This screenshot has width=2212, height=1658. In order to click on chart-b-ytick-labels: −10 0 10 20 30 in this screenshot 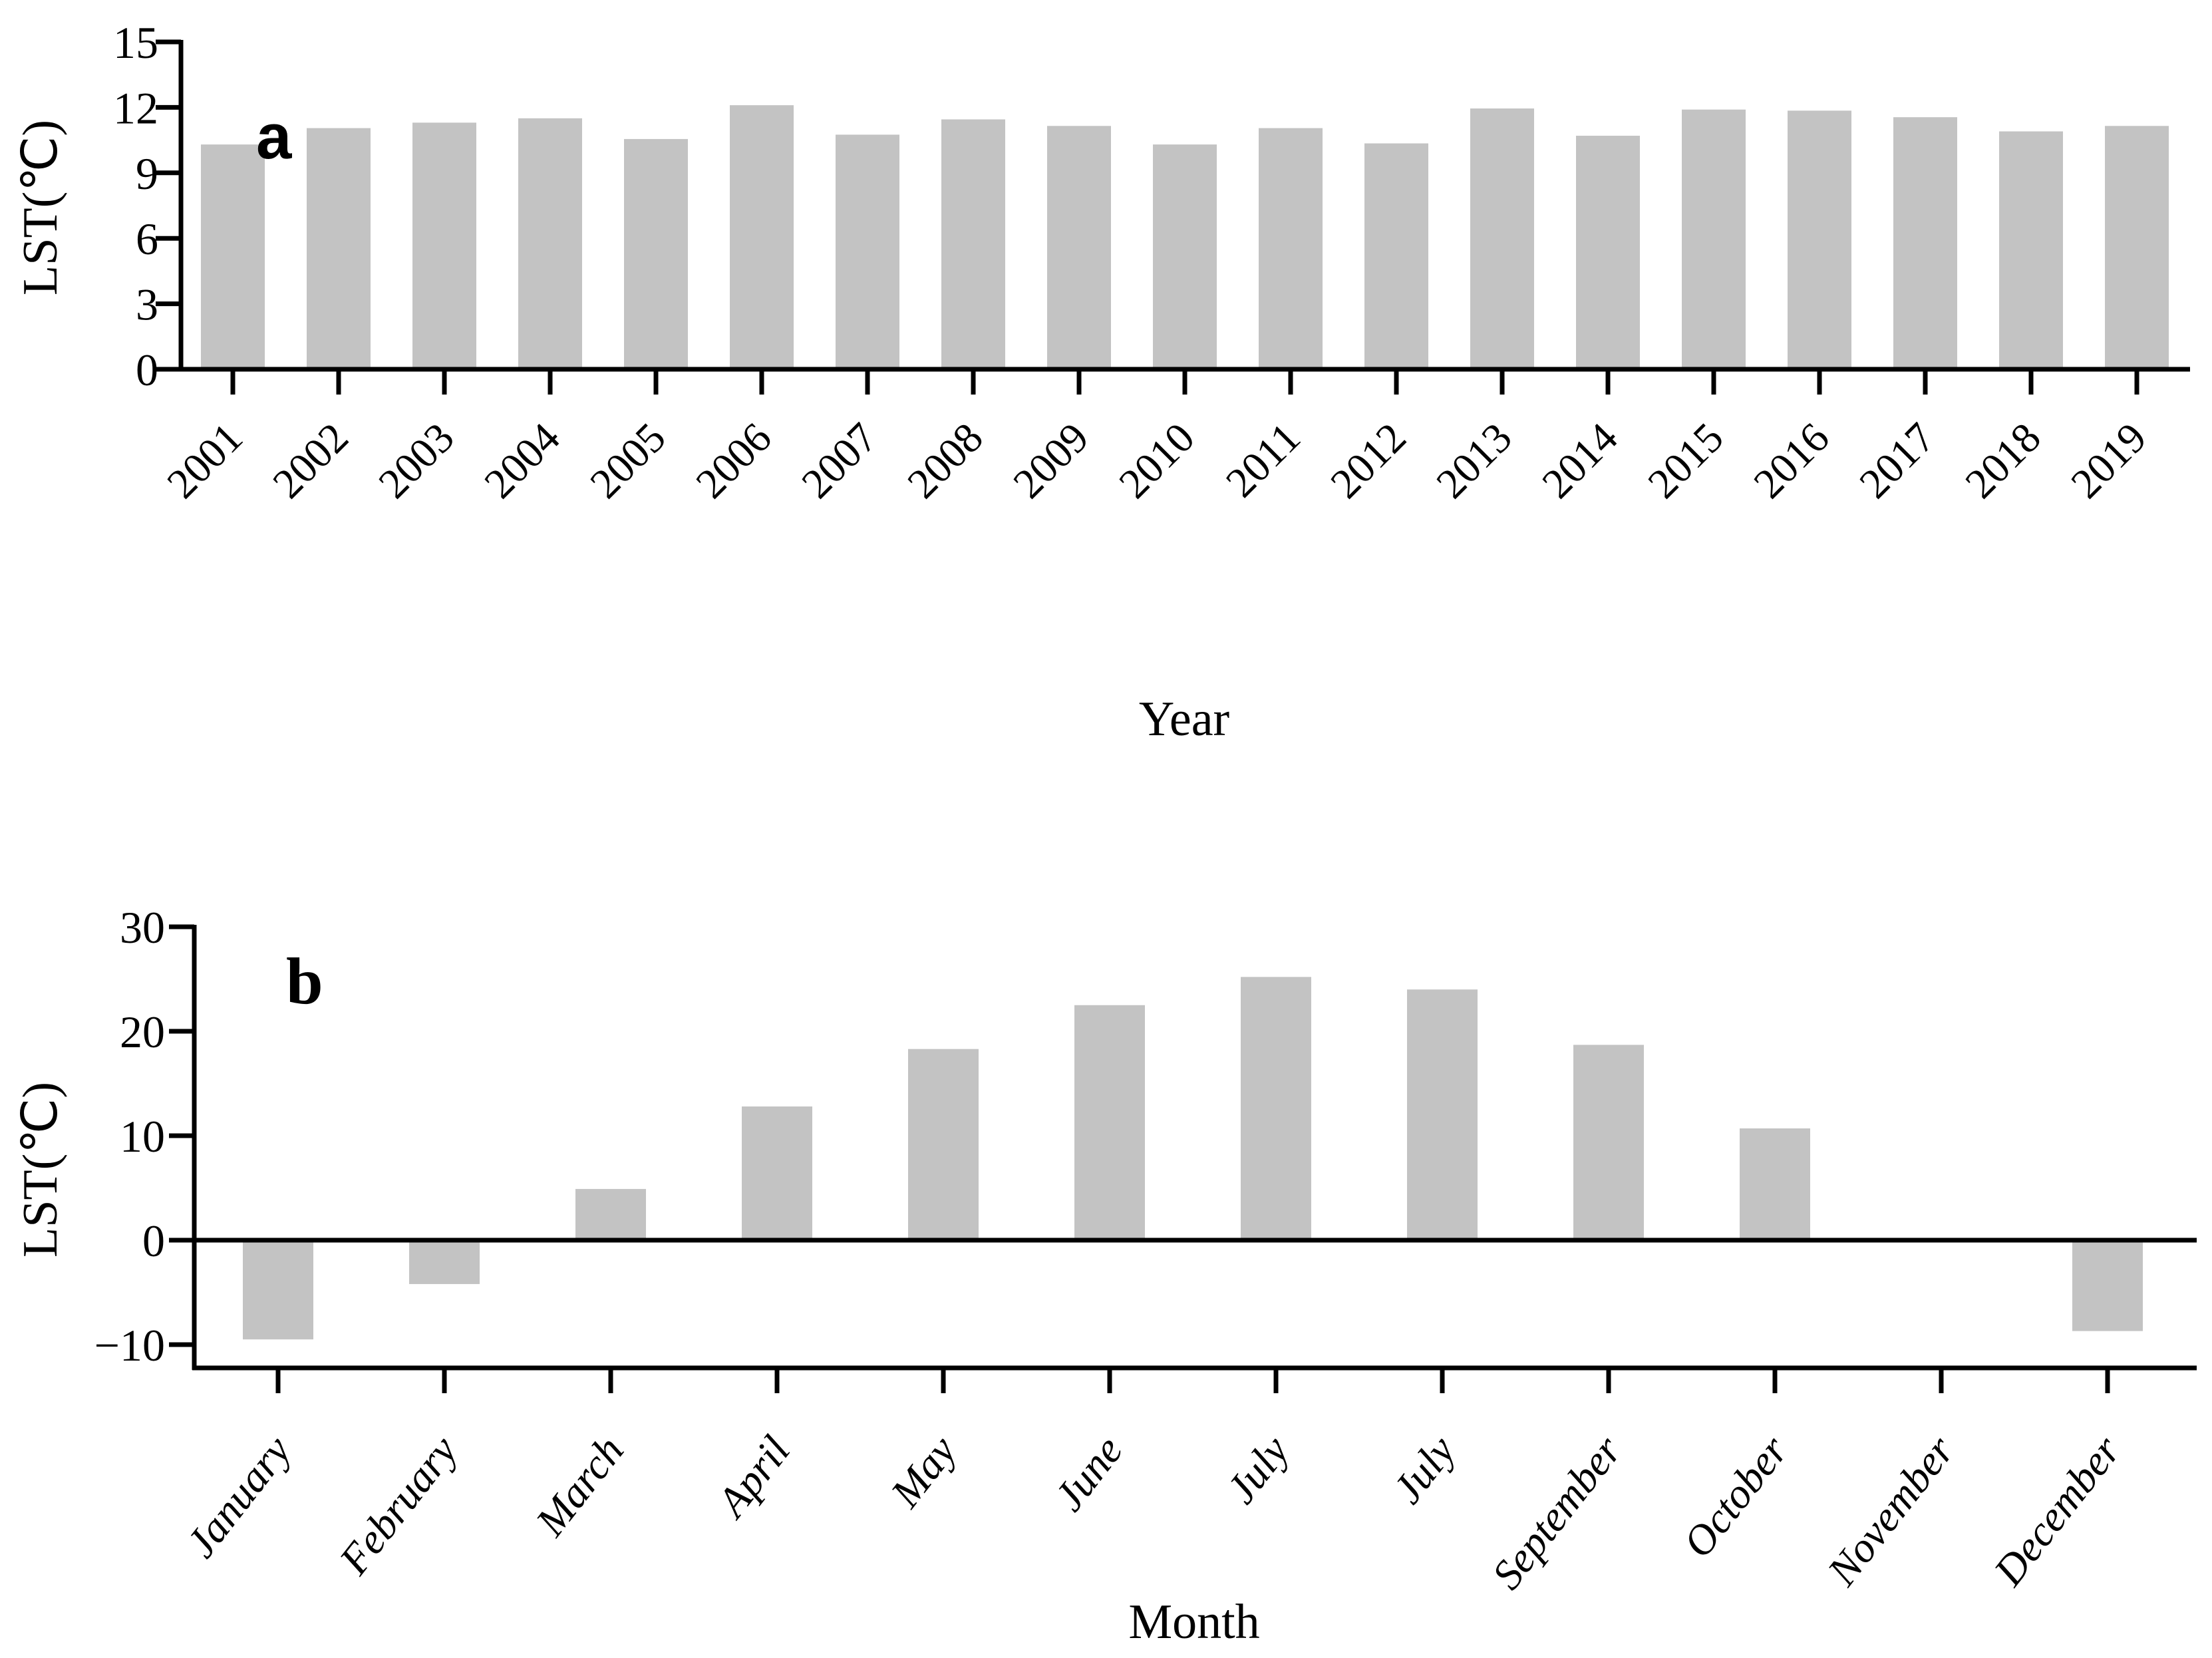, I will do `click(129, 1136)`.